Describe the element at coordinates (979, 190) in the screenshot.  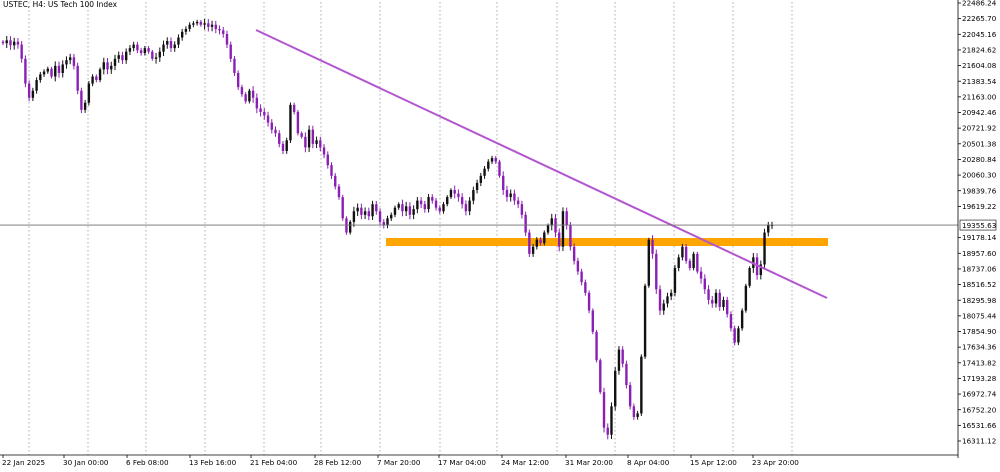
I see `price-tick-label: 19839.76` at that location.